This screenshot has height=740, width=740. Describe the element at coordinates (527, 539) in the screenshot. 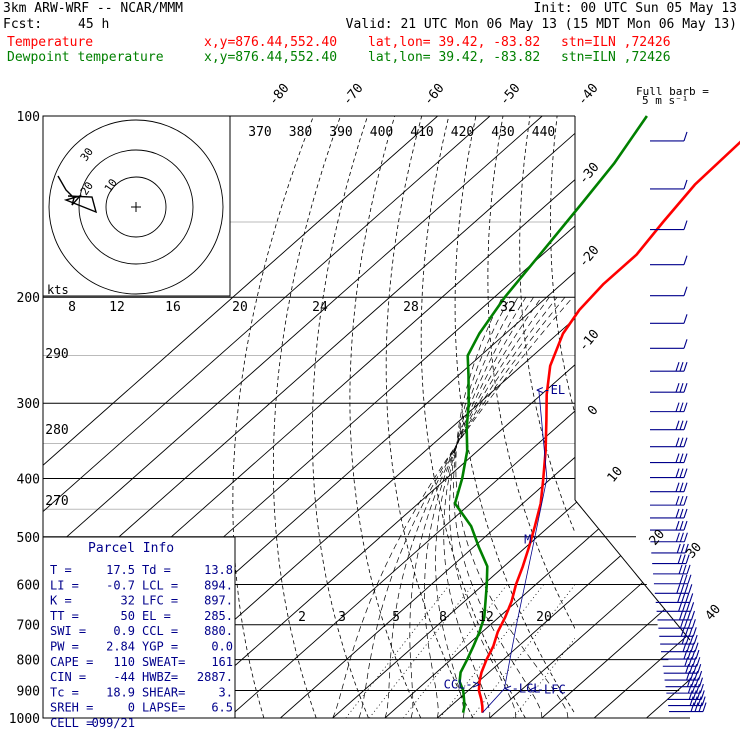

I see `annotation-label: M` at that location.